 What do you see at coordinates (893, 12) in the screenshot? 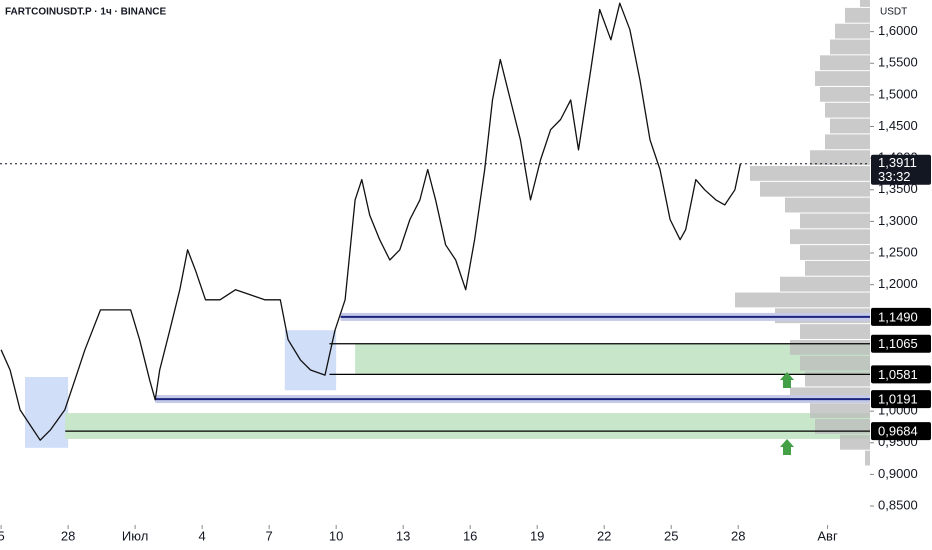
I see `axis-label: USDT` at bounding box center [893, 12].